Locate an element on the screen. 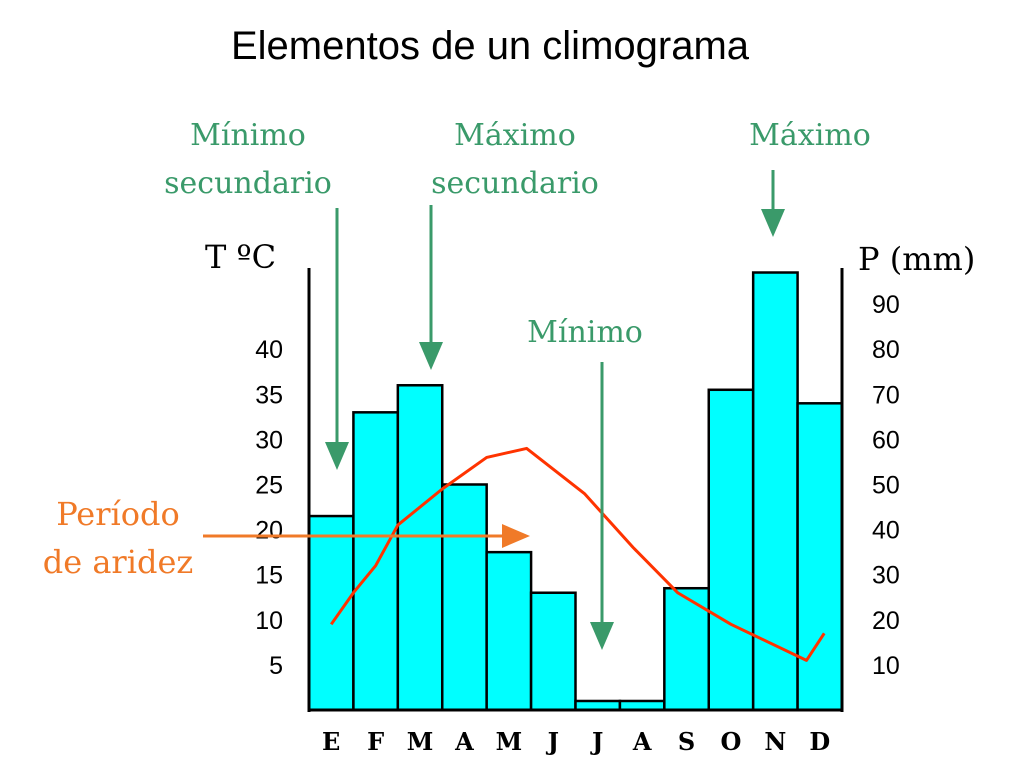  y-tick-label-left: 10 is located at coordinates (269, 621).